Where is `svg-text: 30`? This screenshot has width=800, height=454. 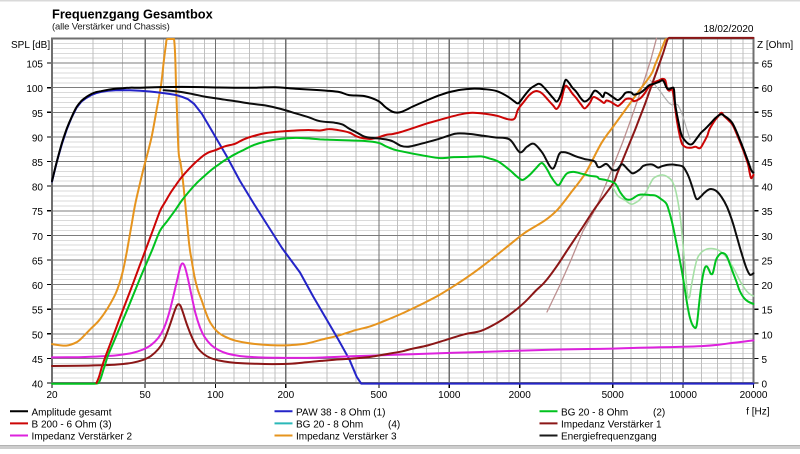
svg-text: 30 is located at coordinates (768, 237).